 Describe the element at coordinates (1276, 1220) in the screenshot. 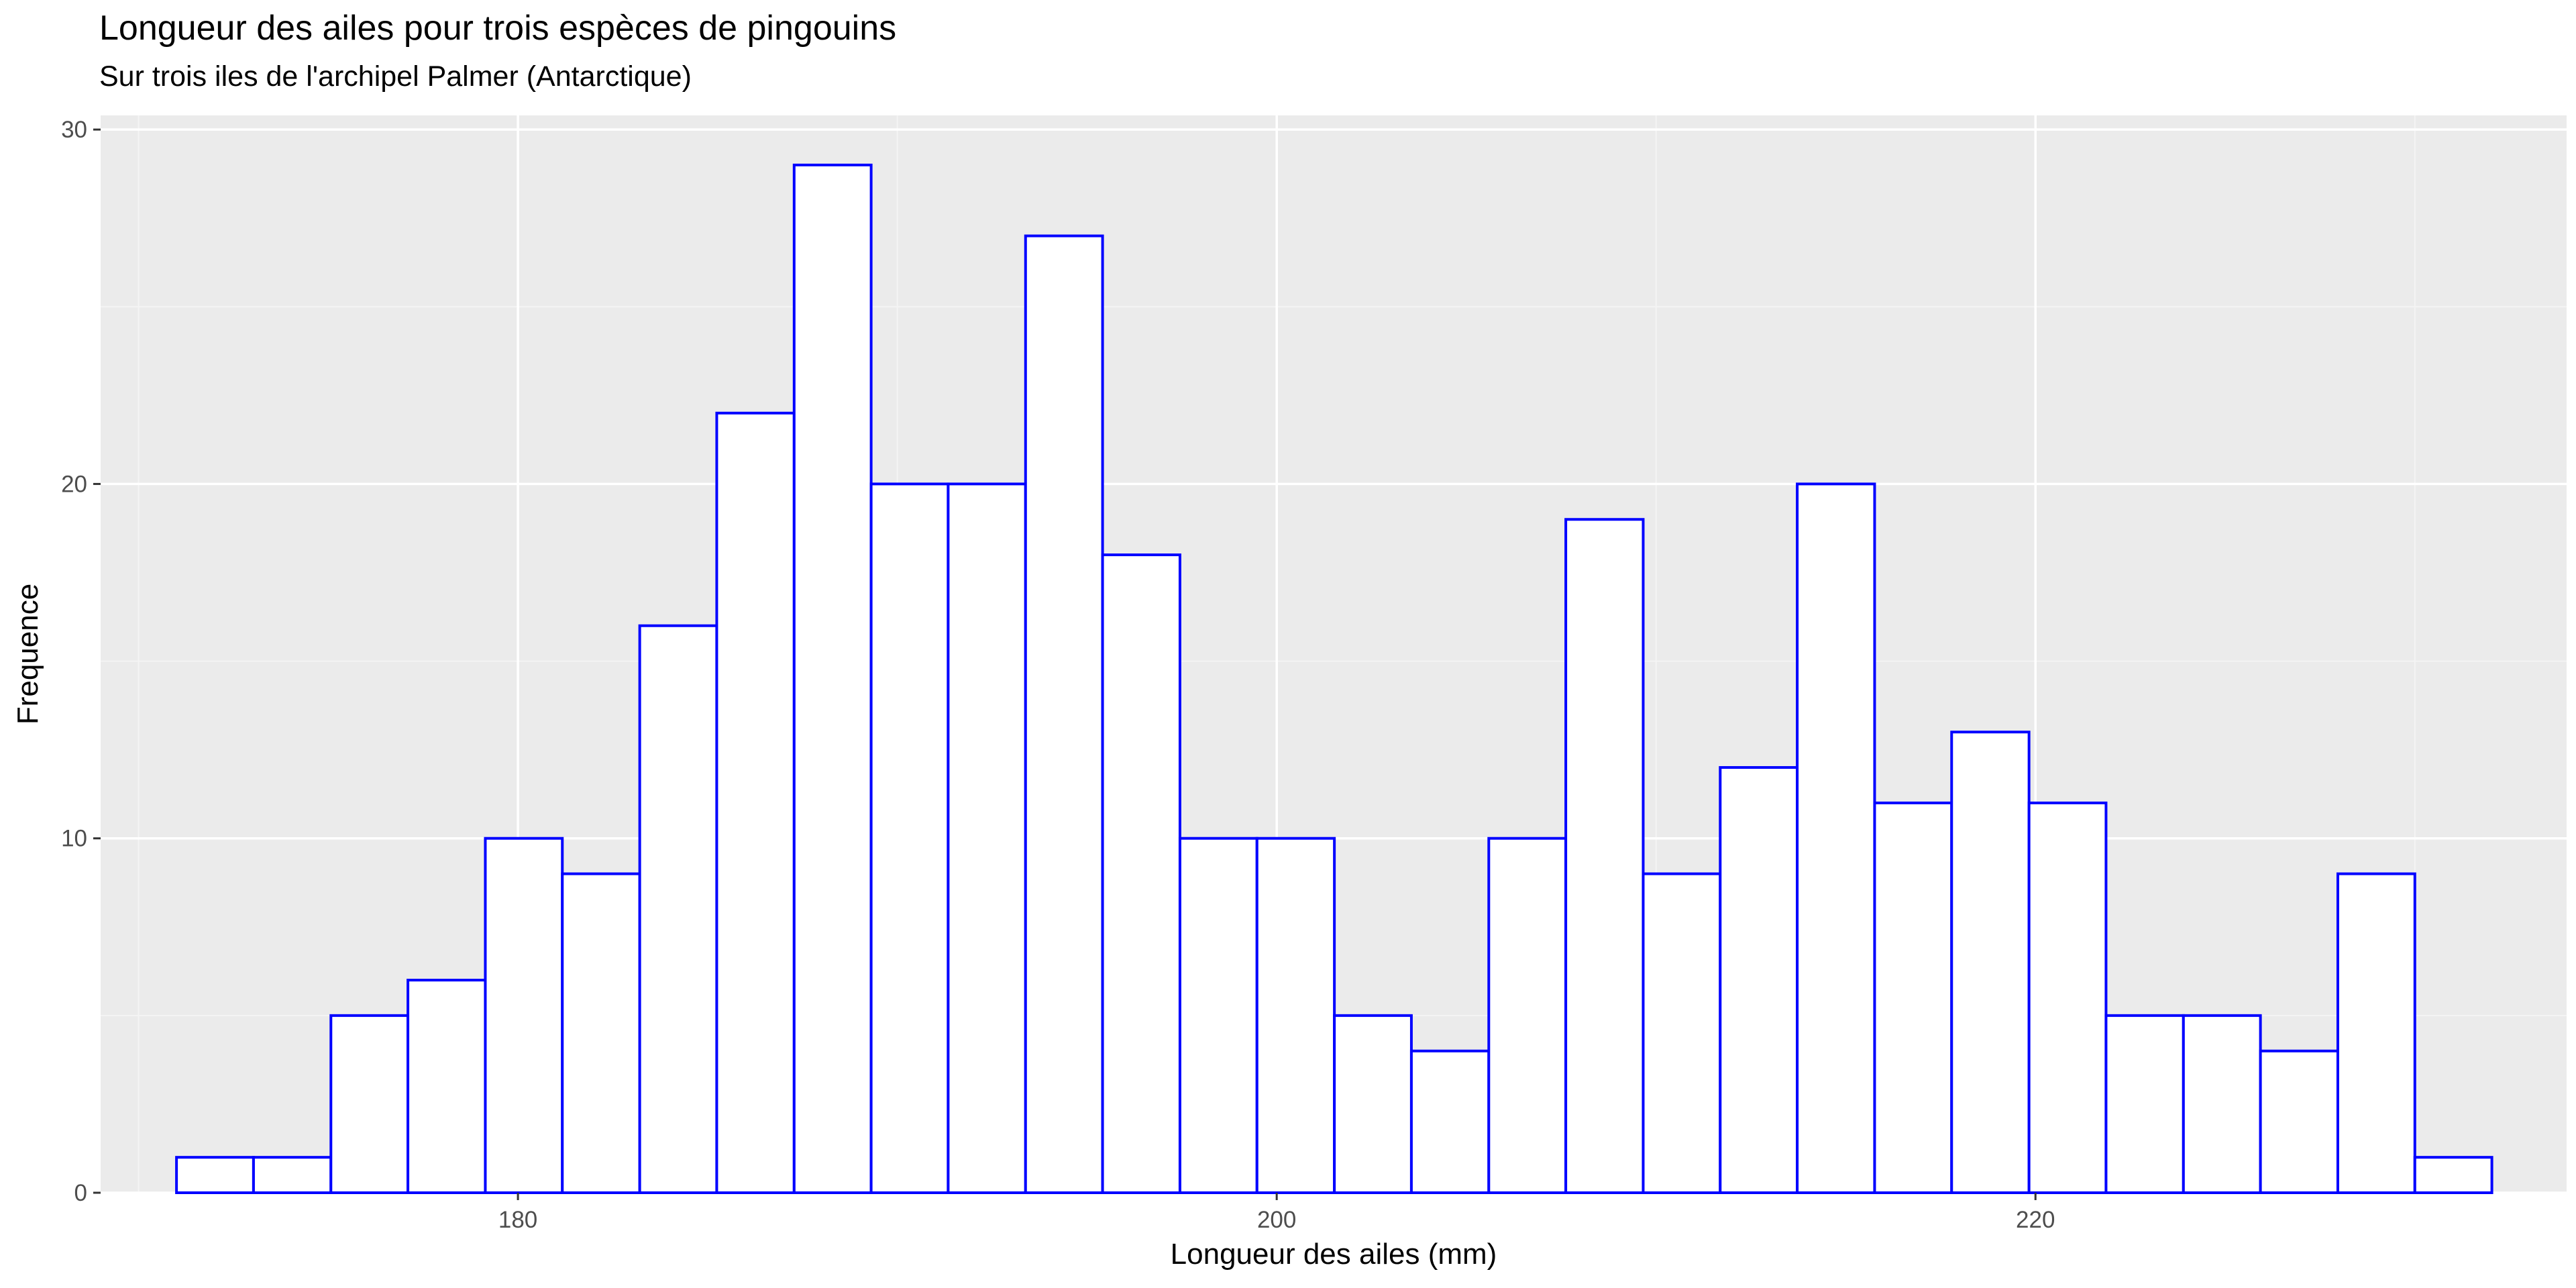

I see `x-tick-label: 200` at that location.